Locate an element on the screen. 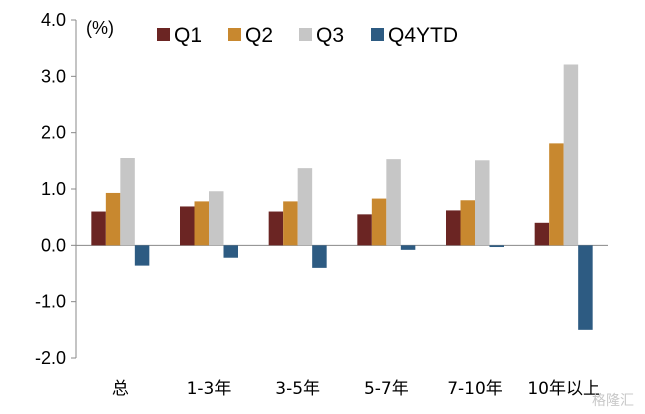  y-tick-label: 4.0 is located at coordinates (53, 20).